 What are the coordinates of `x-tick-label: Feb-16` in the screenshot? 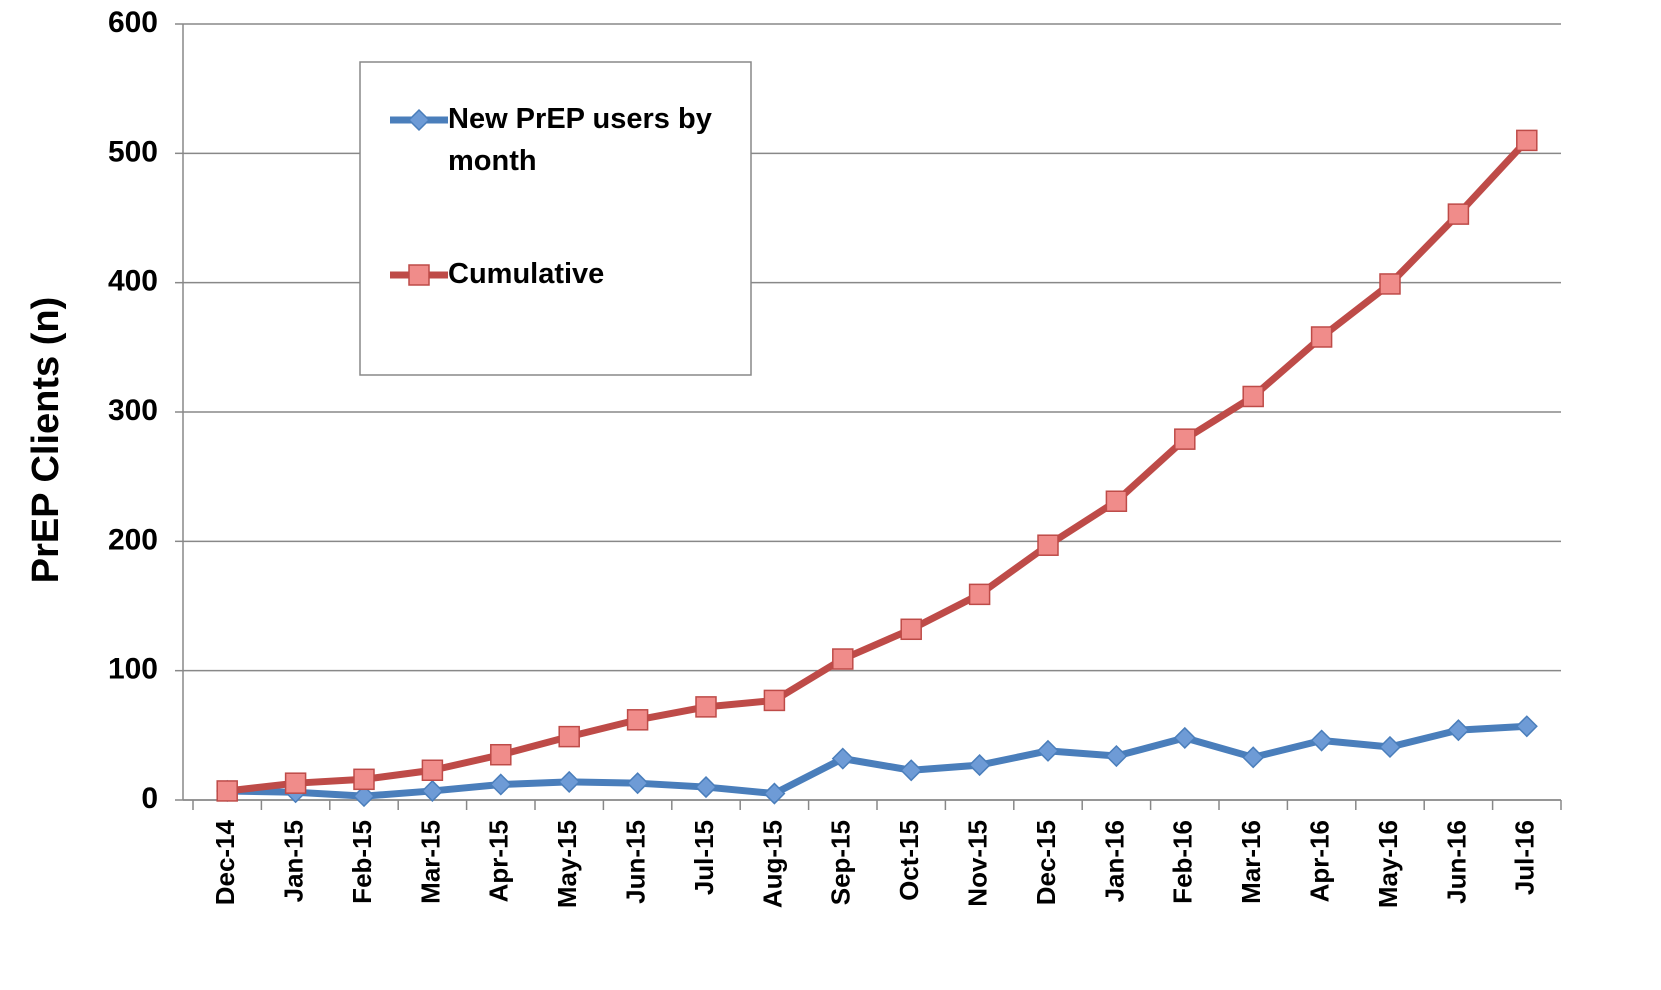 It's located at (1183, 862).